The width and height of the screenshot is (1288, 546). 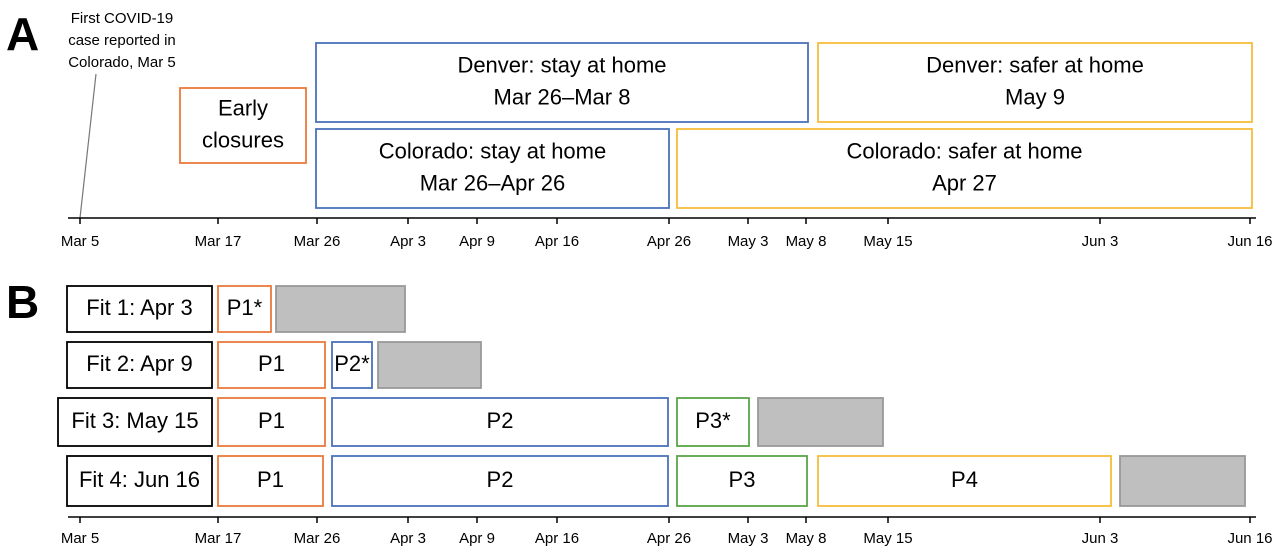 I want to click on annotation-text: First COVID-19, so click(x=122, y=18).